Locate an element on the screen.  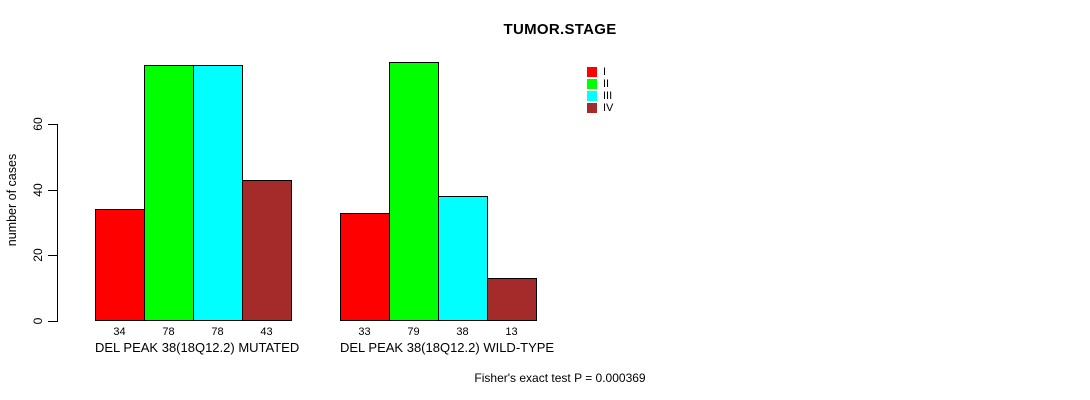
y-tick-label: 0 is located at coordinates (38, 321).